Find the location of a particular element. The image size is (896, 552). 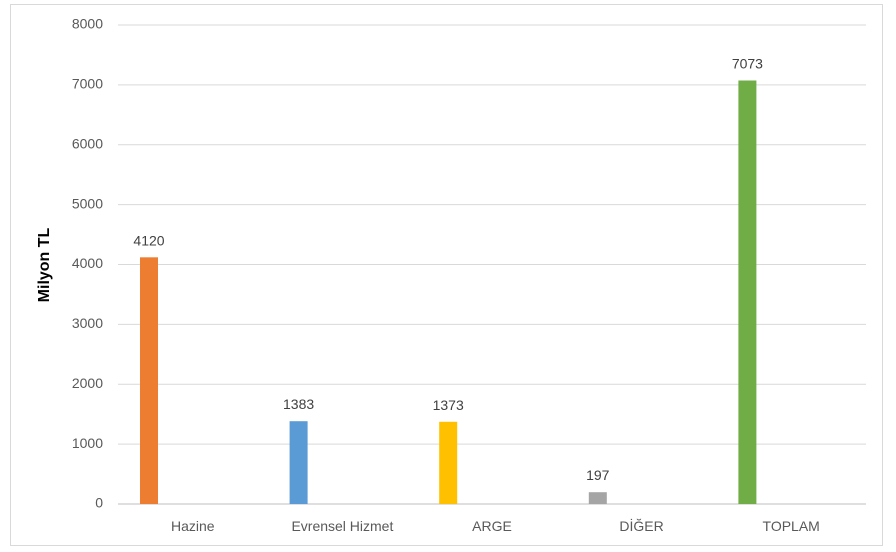

y-tick-label: 4000 is located at coordinates (87, 263).